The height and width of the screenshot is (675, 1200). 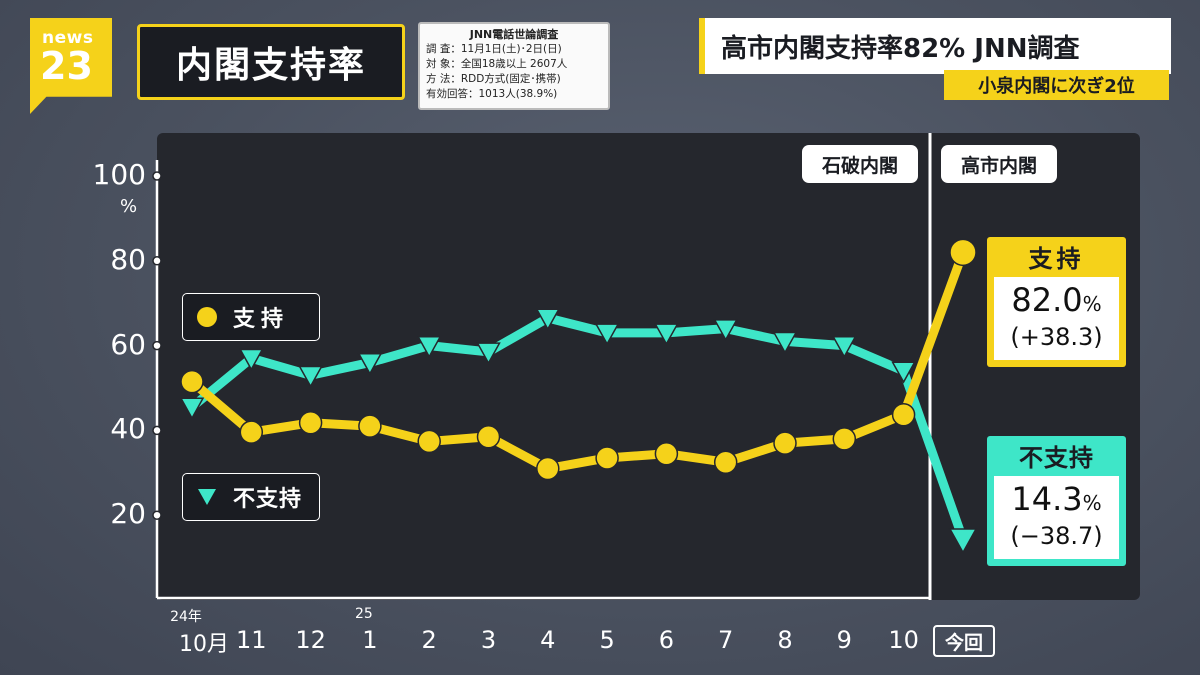 What do you see at coordinates (128, 514) in the screenshot?
I see `y-tick-label: 20` at bounding box center [128, 514].